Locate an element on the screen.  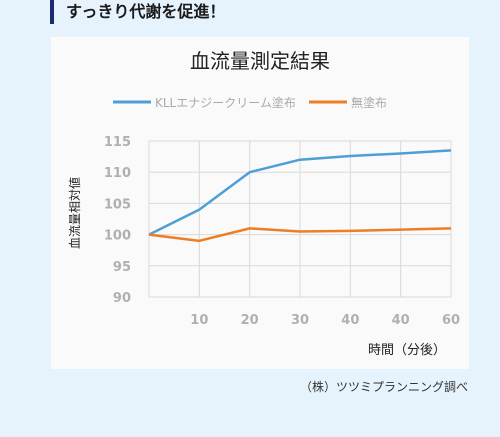
y-tick-label-5: 115 is located at coordinates (117, 142).